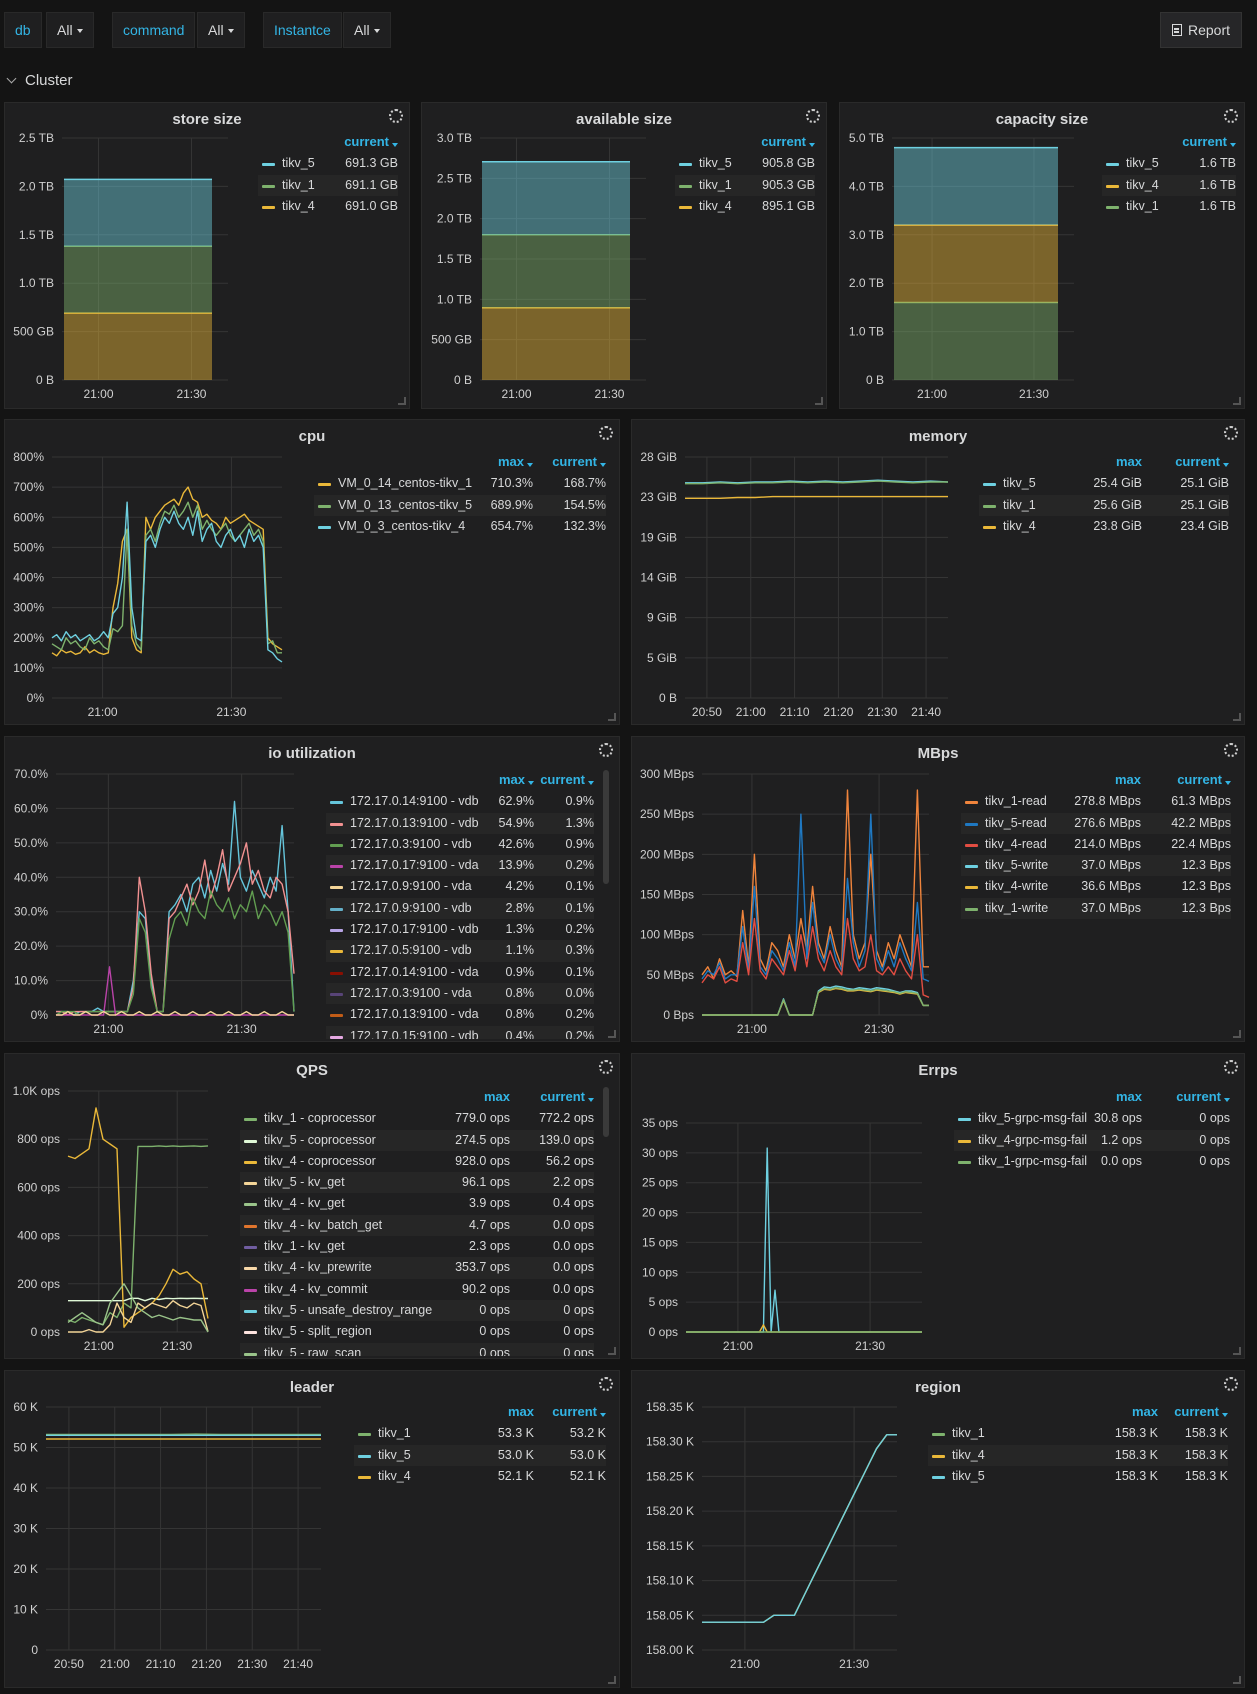 Image resolution: width=1257 pixels, height=1694 pixels. What do you see at coordinates (624, 119) in the screenshot?
I see `panel-title: available size` at bounding box center [624, 119].